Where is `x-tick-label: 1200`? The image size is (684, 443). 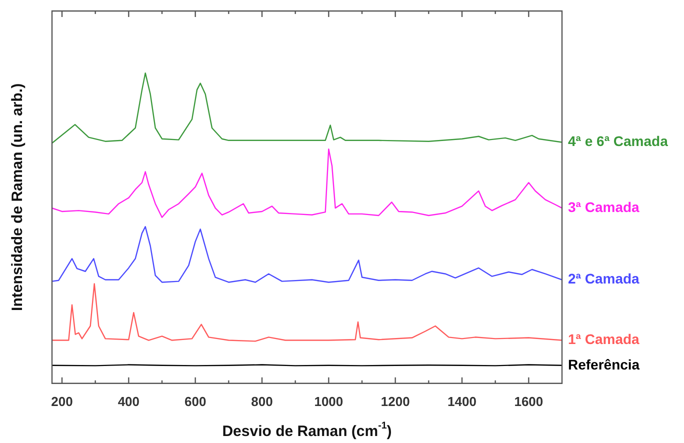
x-tick-label: 1200 is located at coordinates (395, 401).